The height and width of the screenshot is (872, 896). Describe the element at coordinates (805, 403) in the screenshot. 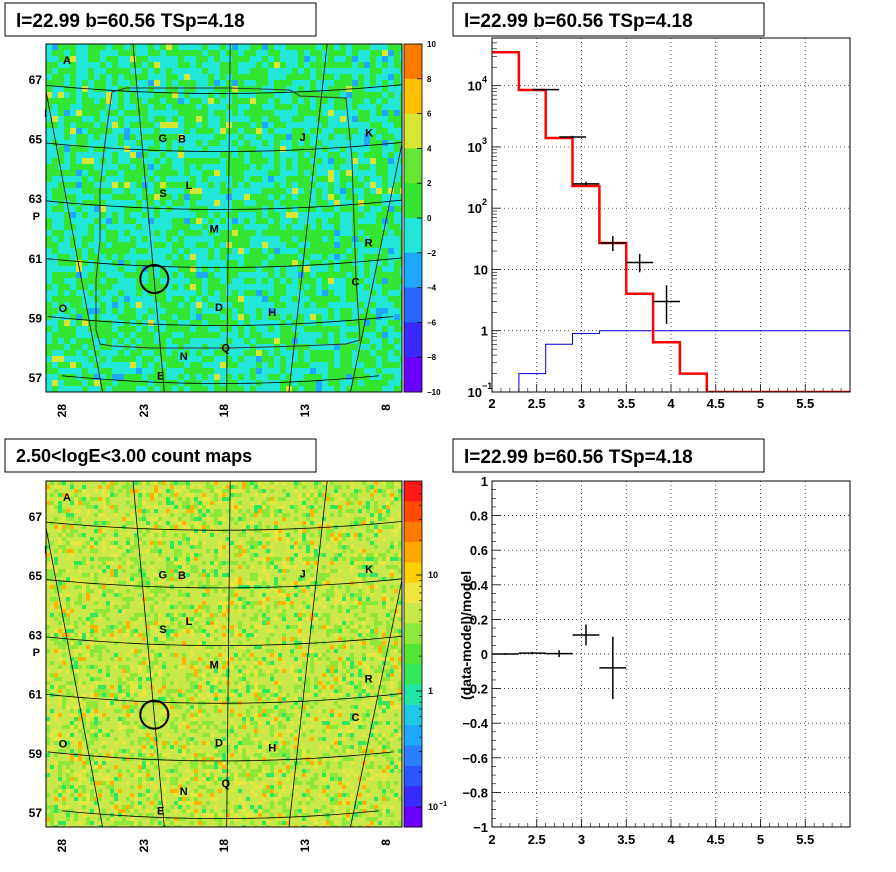

I see `x-tick-label: 5.5` at that location.